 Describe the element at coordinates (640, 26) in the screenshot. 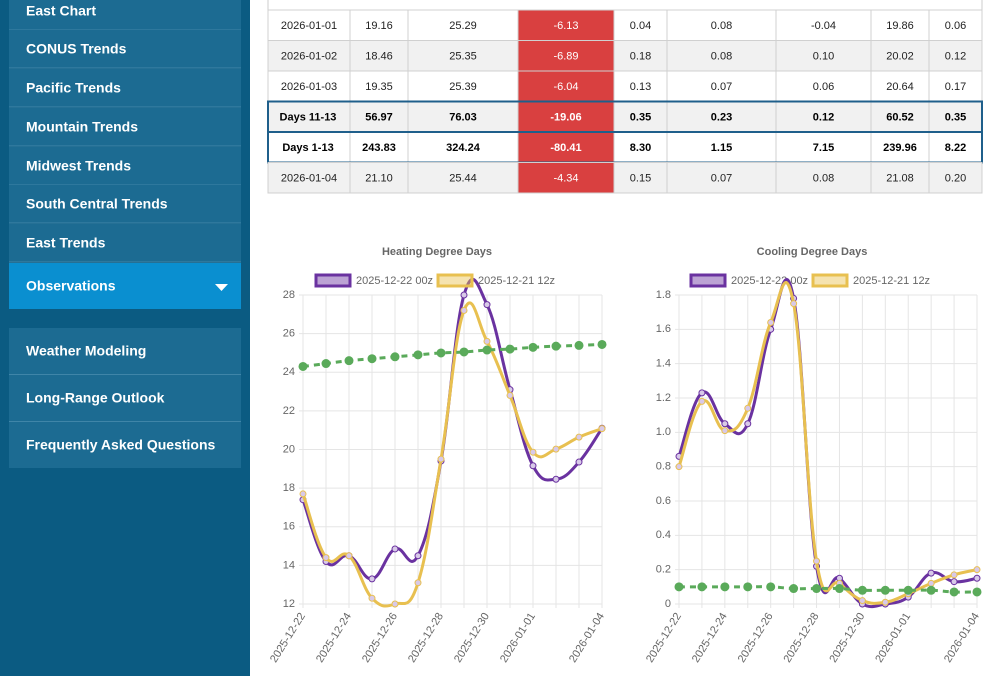

I see `cell-text: 0.04` at that location.